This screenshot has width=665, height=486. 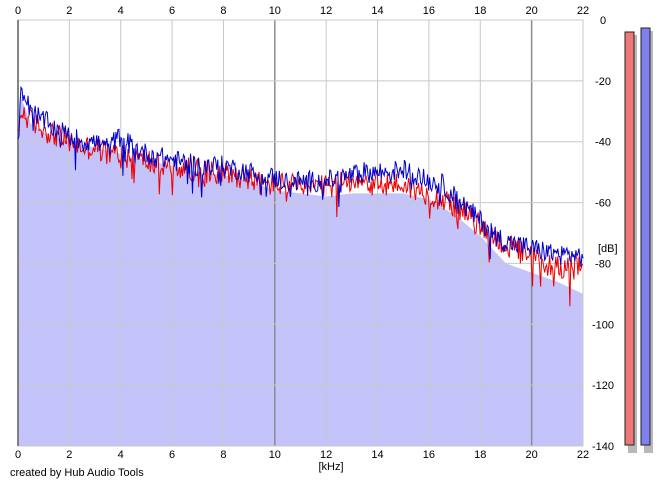 I want to click on x-tick-label-bottom: 10, so click(x=275, y=455).